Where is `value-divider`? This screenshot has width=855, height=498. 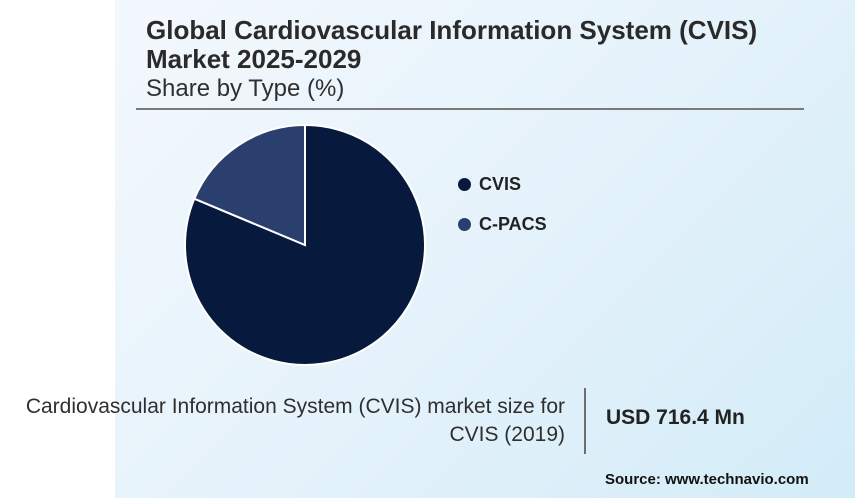 value-divider is located at coordinates (585, 421).